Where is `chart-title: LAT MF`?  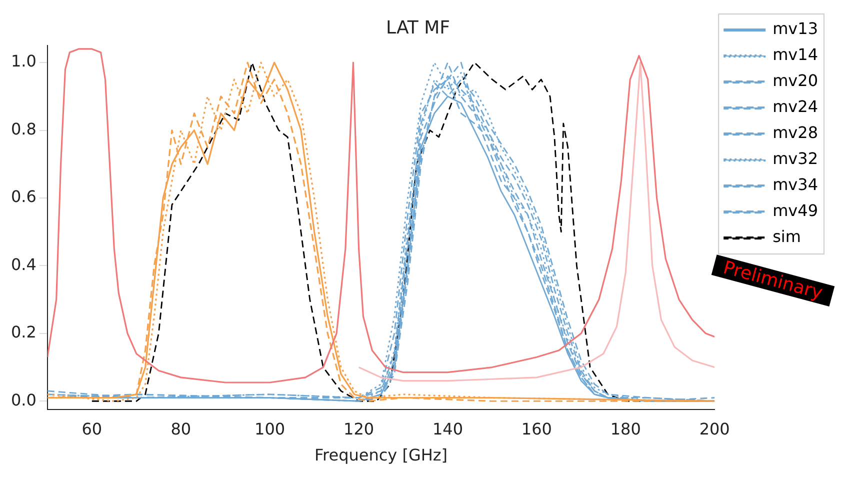
chart-title: LAT MF is located at coordinates (418, 27).